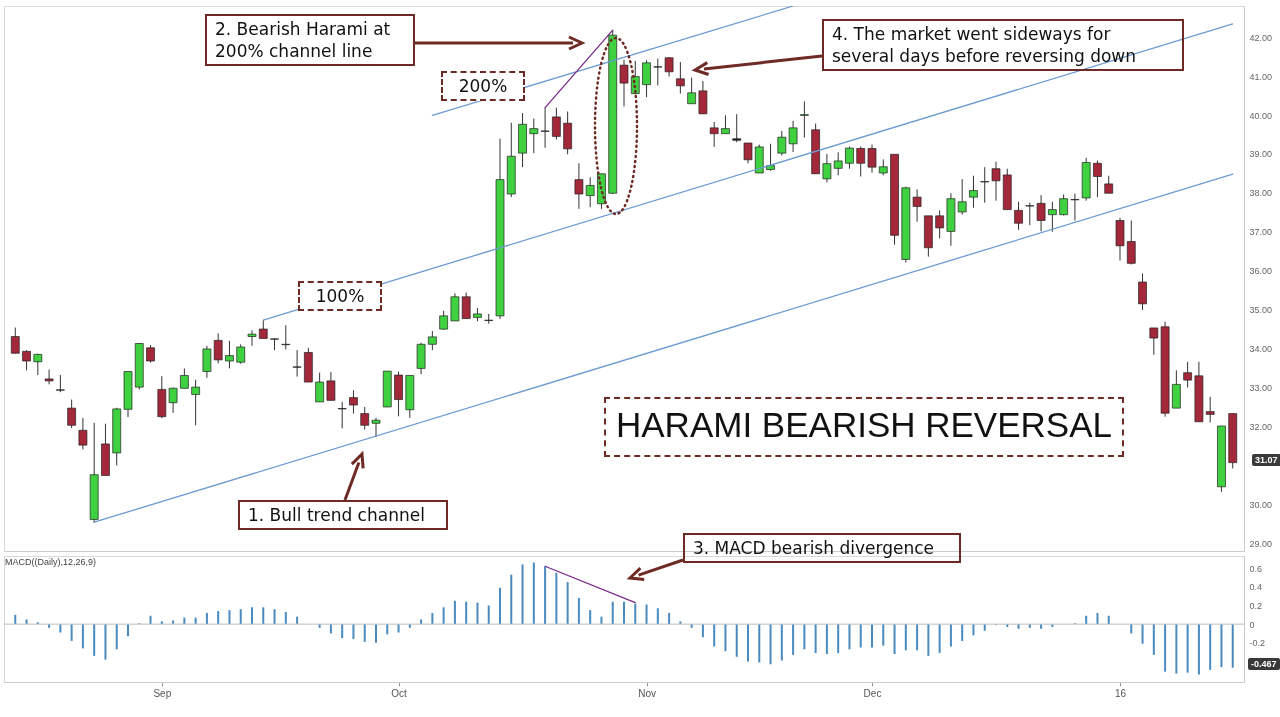 The height and width of the screenshot is (717, 1280). I want to click on y-tick-label: -0.2, so click(1257, 643).